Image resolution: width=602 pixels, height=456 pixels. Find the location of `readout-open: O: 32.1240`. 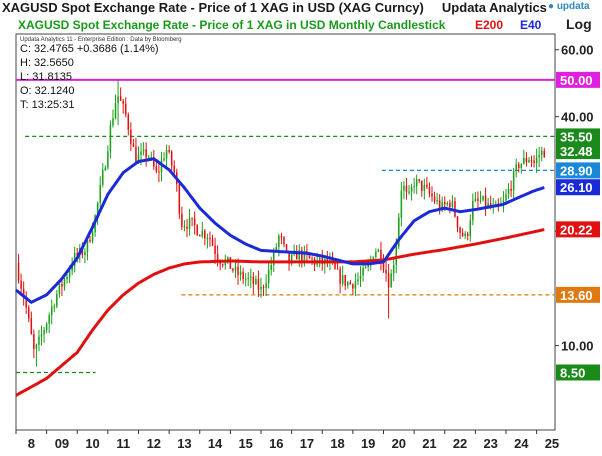

readout-open: O: 32.1240 is located at coordinates (47, 91).